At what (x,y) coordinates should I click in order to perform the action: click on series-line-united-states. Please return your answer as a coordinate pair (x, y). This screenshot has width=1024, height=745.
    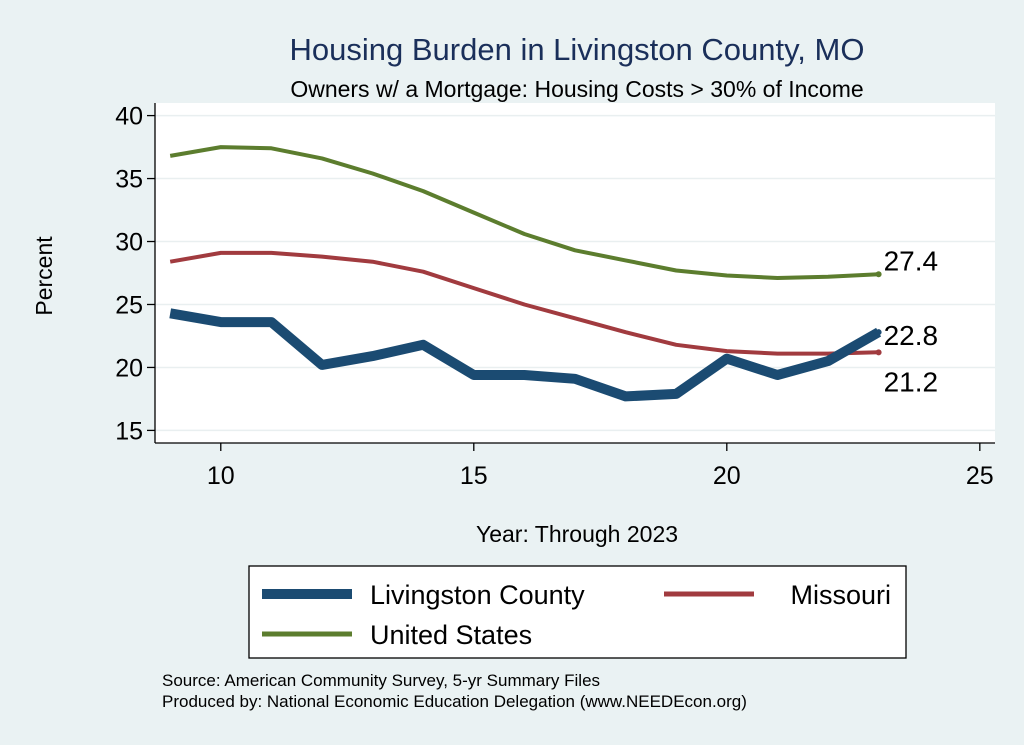
    Looking at the image, I should click on (524, 212).